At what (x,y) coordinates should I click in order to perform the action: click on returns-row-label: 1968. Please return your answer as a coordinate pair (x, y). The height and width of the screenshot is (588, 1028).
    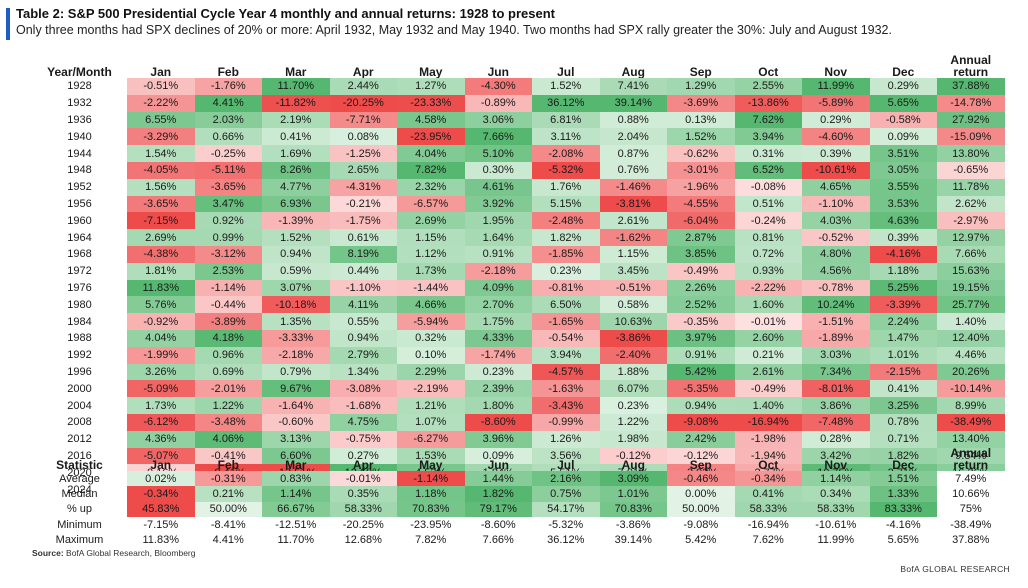
    Looking at the image, I should click on (79, 254).